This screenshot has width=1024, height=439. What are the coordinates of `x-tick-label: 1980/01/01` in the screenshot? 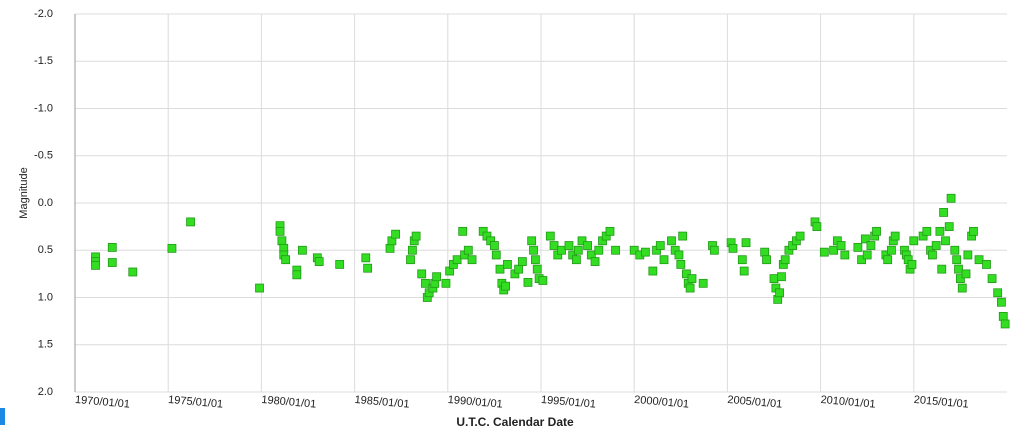 It's located at (289, 402).